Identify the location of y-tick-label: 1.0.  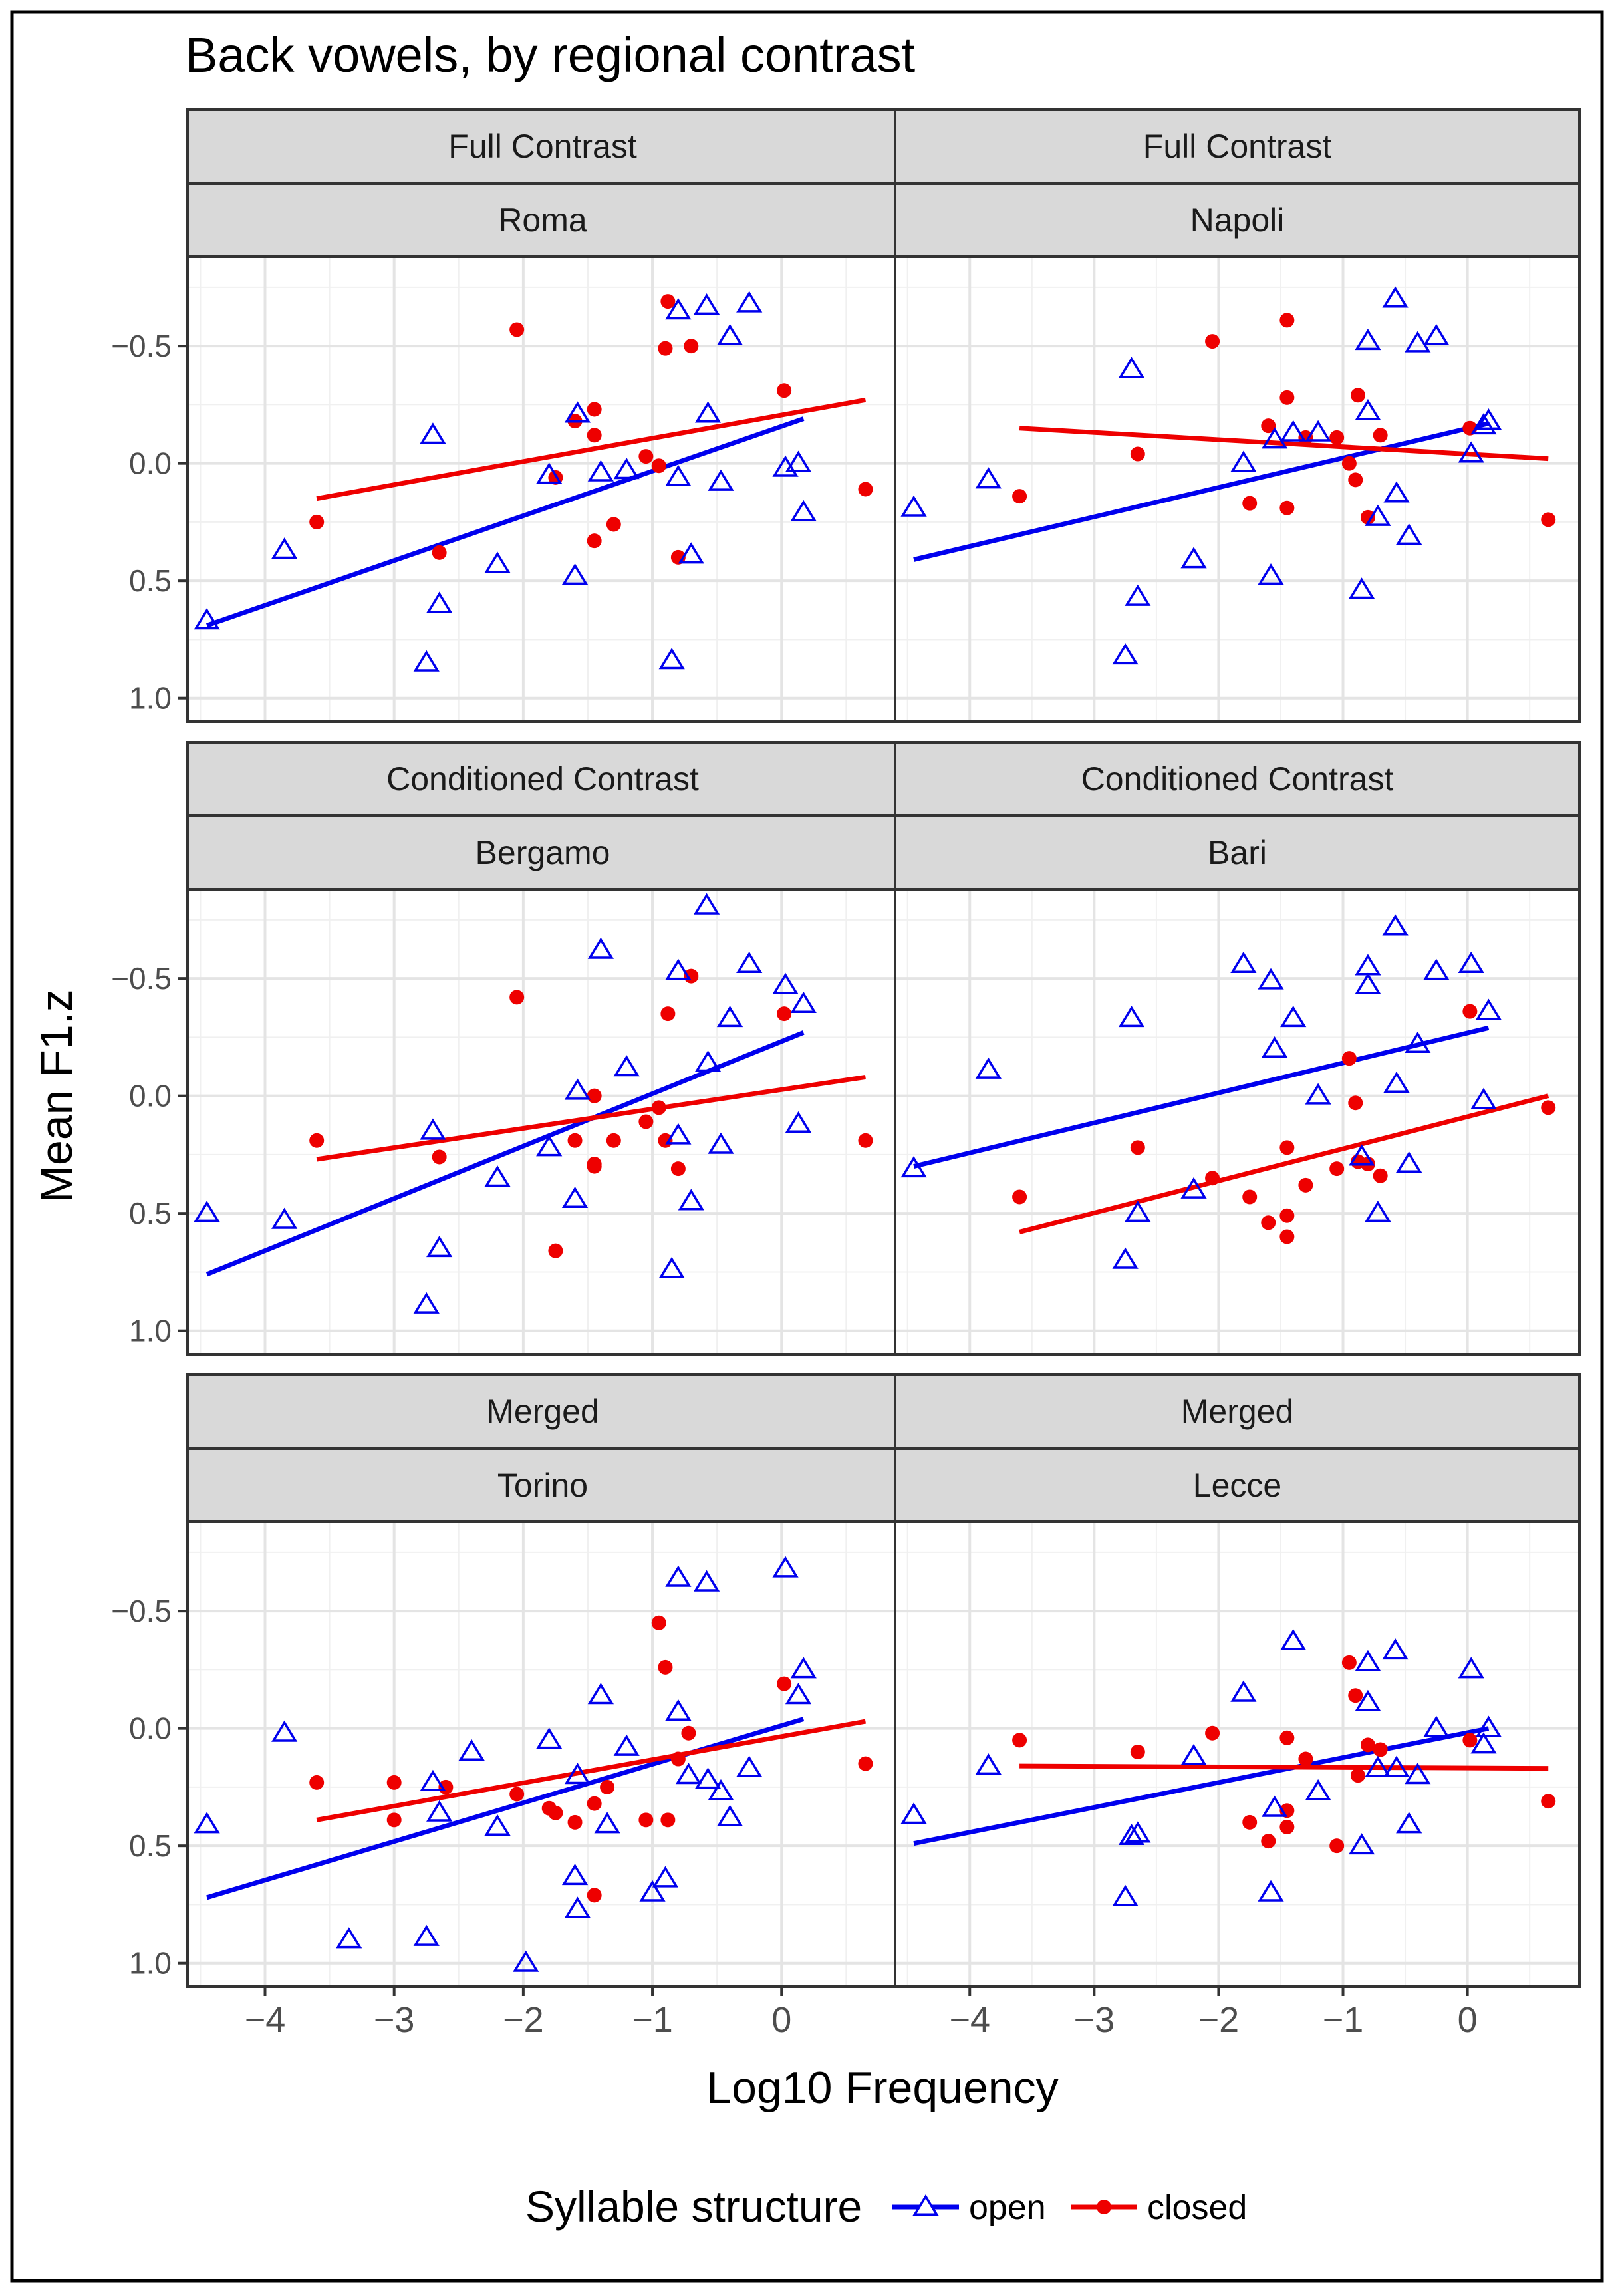
(150, 1963).